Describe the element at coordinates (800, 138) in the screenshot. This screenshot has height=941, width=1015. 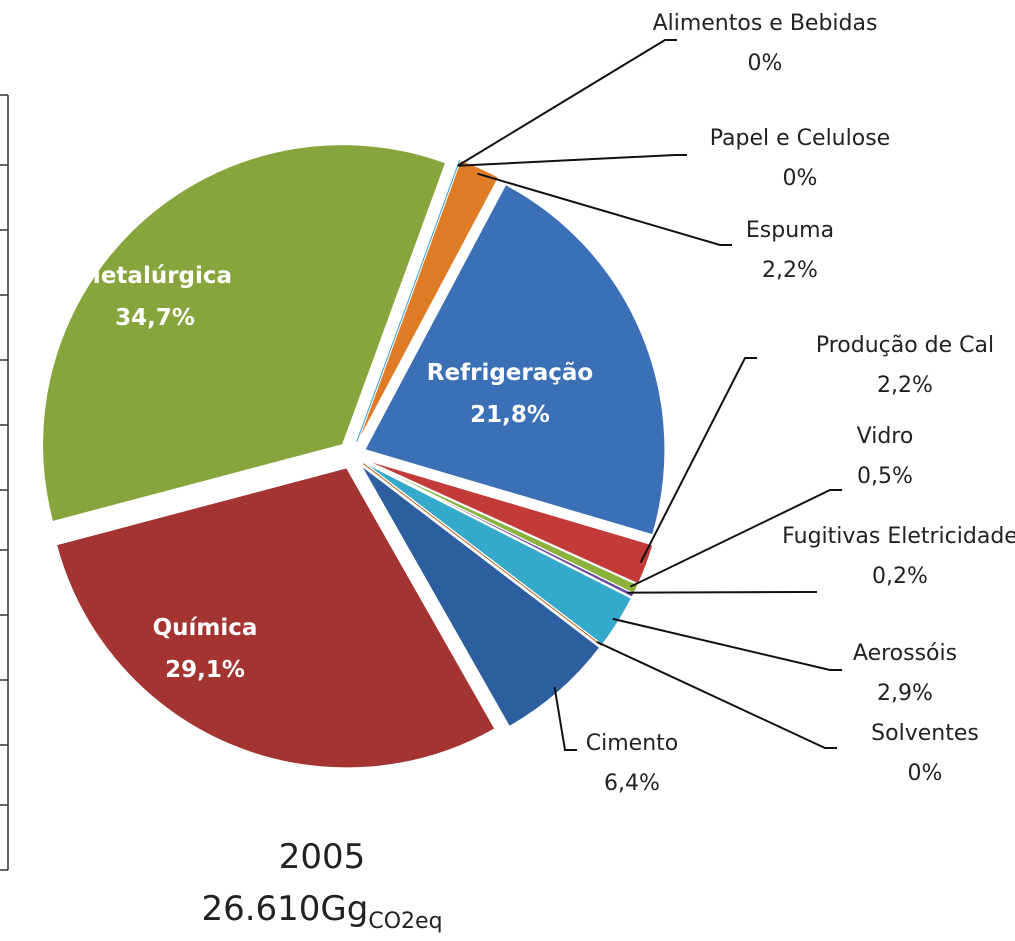
I see `slice-label: Papel e Celulose` at that location.